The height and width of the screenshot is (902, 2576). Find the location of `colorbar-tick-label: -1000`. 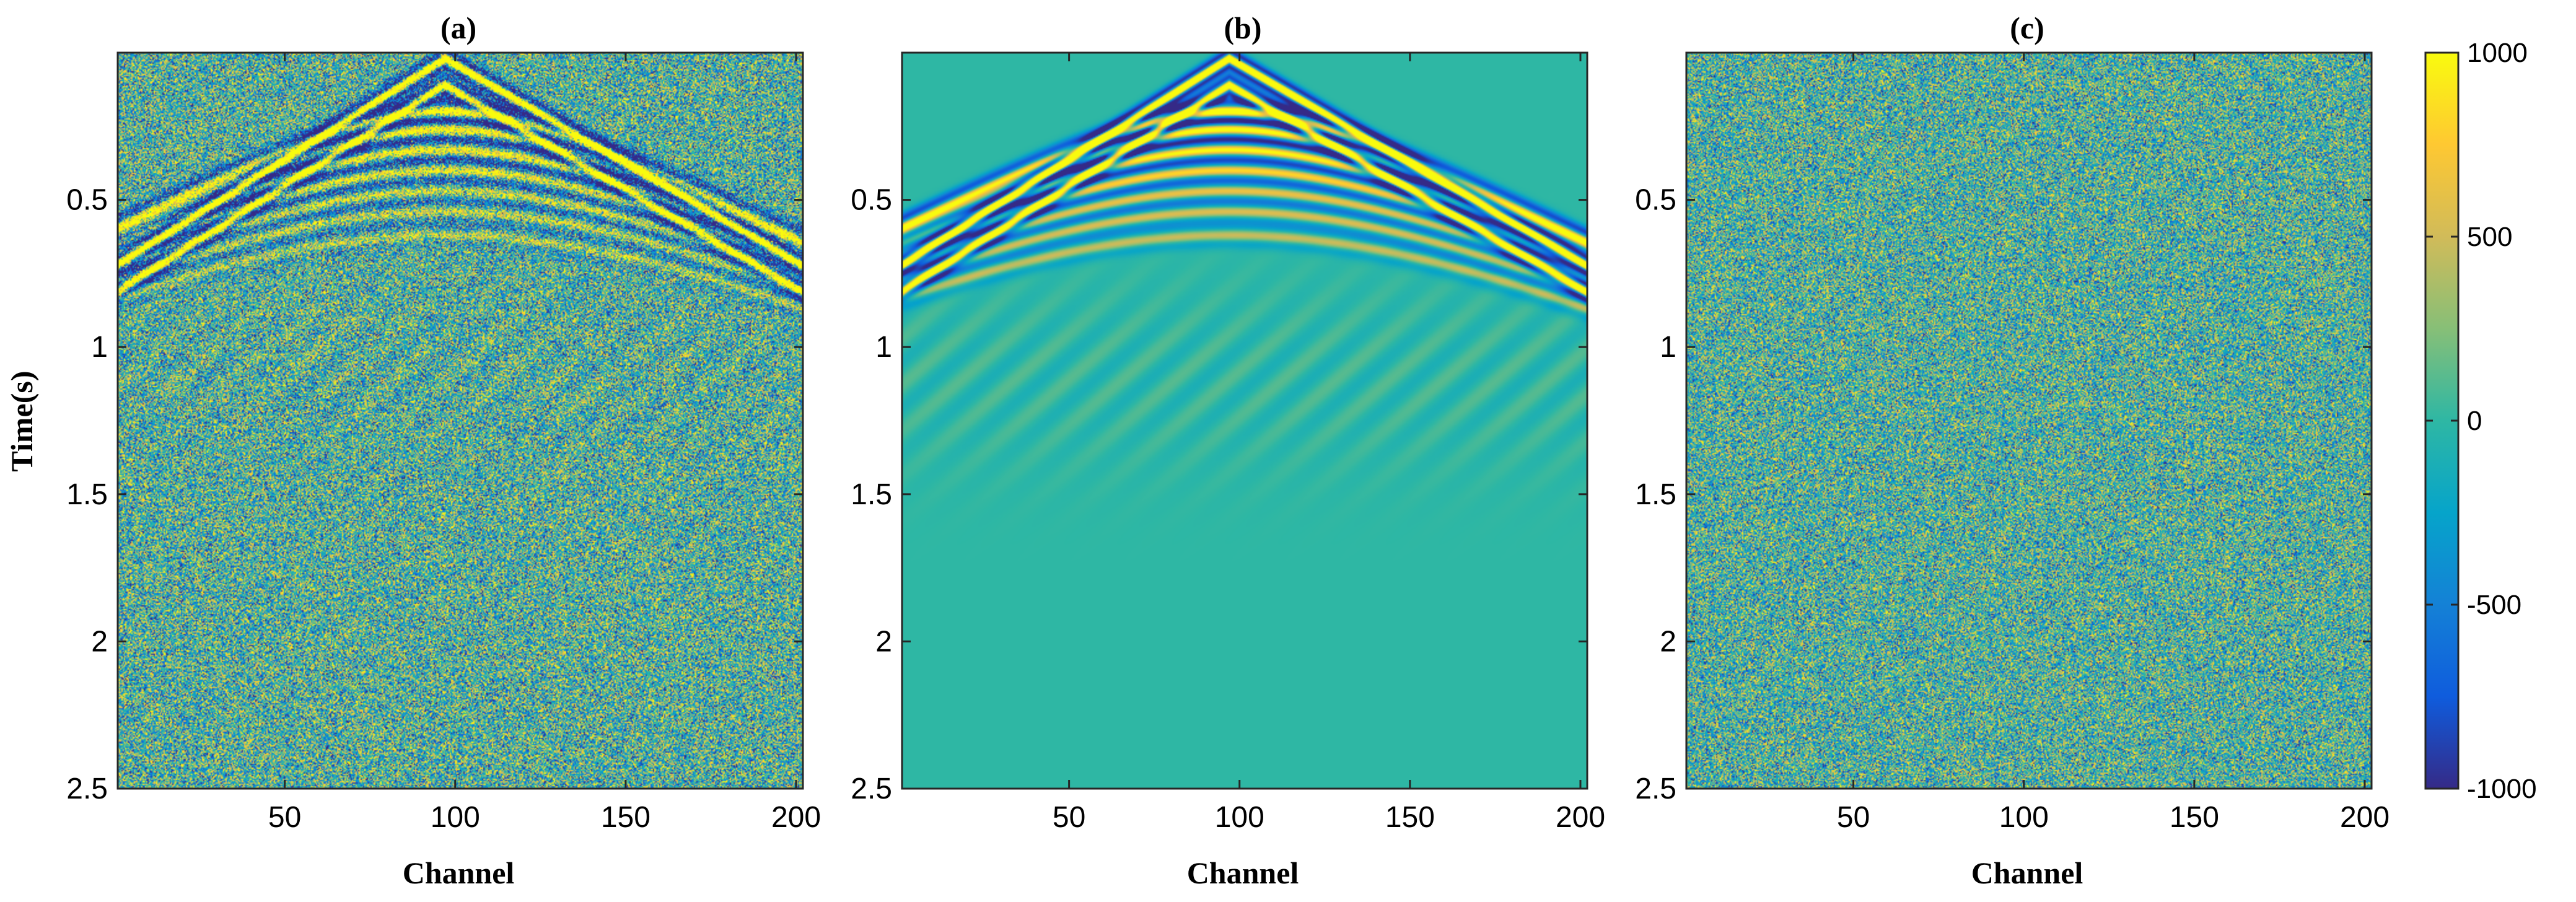

colorbar-tick-label: -1000 is located at coordinates (2502, 789).